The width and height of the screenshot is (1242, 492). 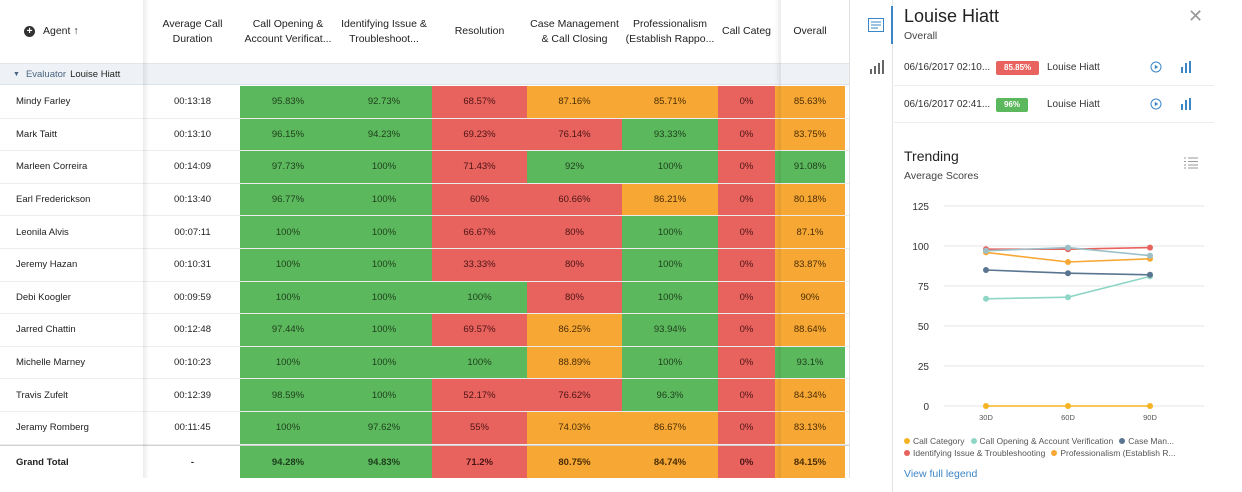 What do you see at coordinates (1196, 16) in the screenshot?
I see `close-icon: ✕` at bounding box center [1196, 16].